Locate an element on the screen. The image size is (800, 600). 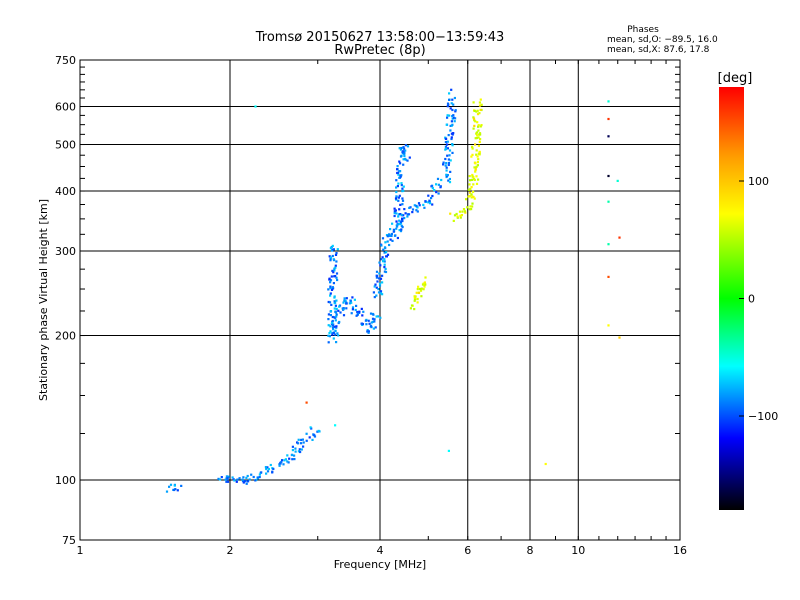
x-tick-label: 16 is located at coordinates (680, 550).